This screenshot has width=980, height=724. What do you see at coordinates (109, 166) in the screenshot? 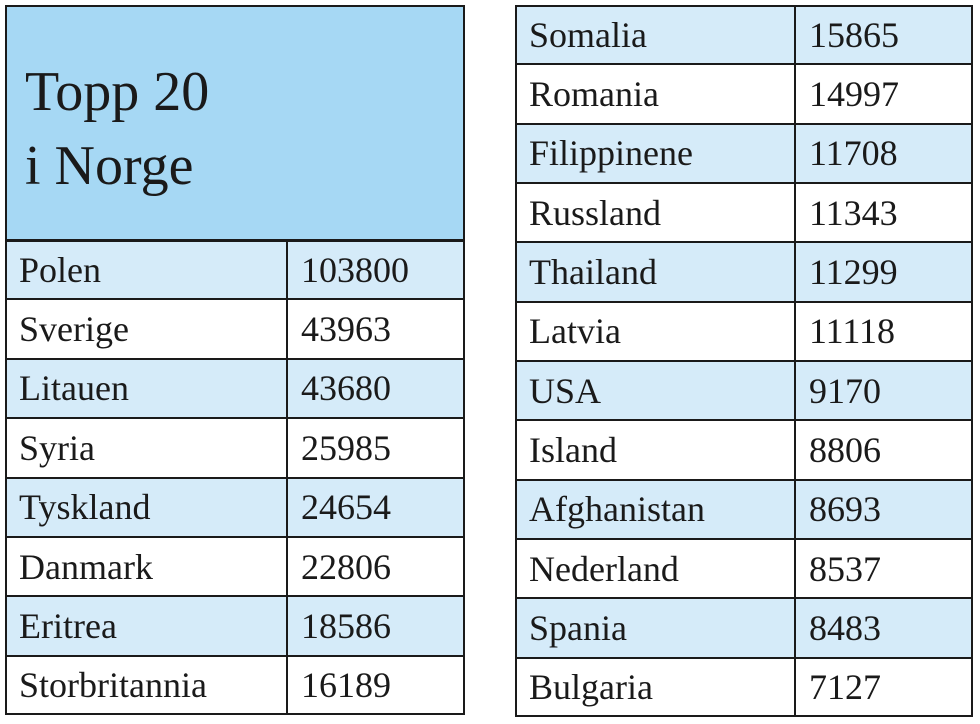
I see `title-line: i Norge` at bounding box center [109, 166].